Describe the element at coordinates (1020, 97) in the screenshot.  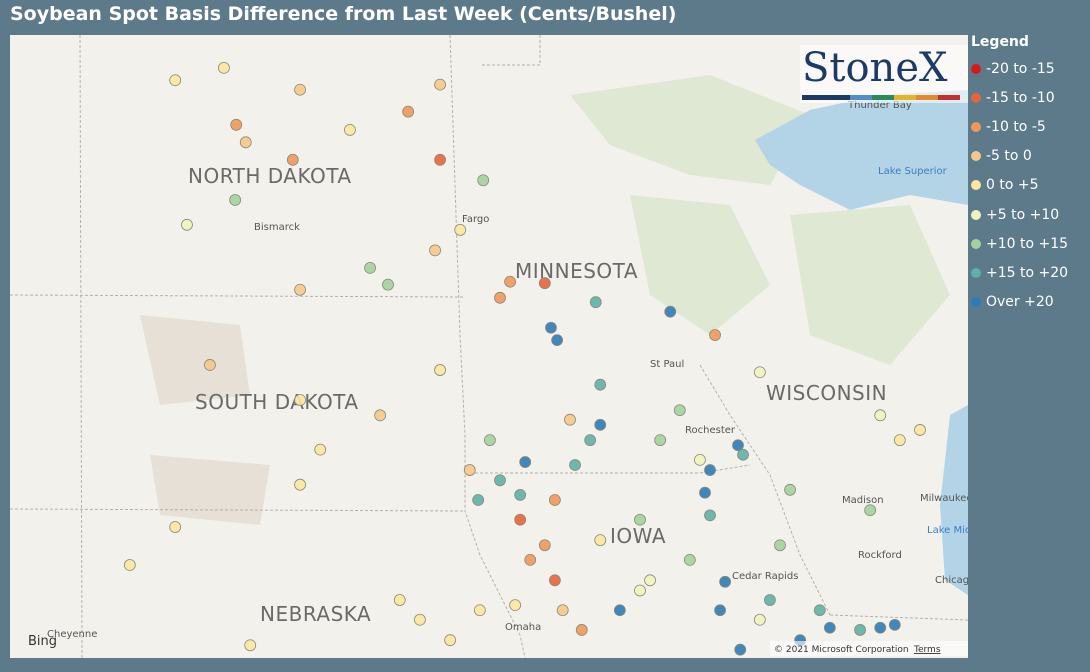
I see `legend-label: -15 to -10` at that location.